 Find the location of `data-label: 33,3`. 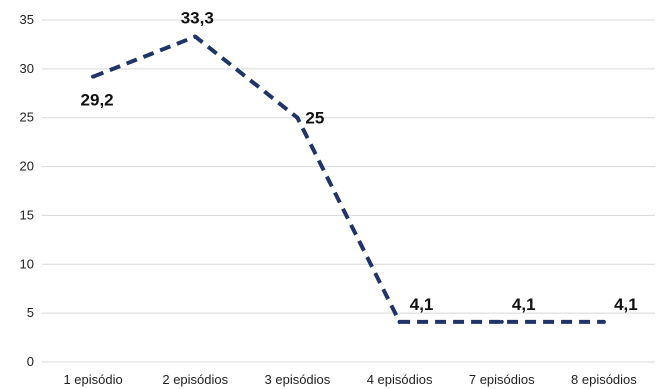

data-label: 33,3 is located at coordinates (197, 18).